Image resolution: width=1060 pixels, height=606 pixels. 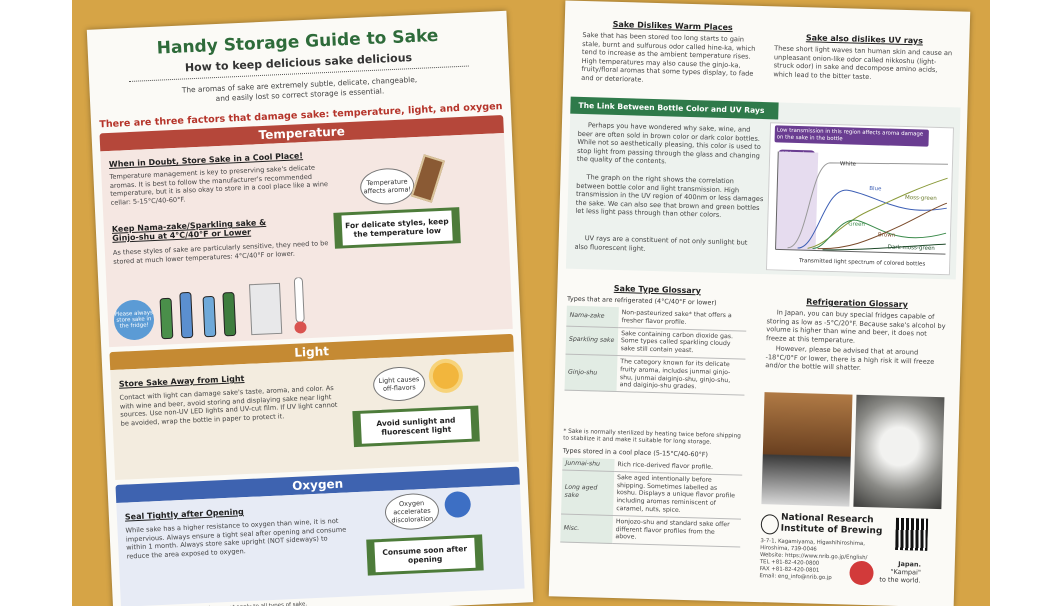 What do you see at coordinates (770, 524) in the screenshot?
I see `org-logo` at bounding box center [770, 524].